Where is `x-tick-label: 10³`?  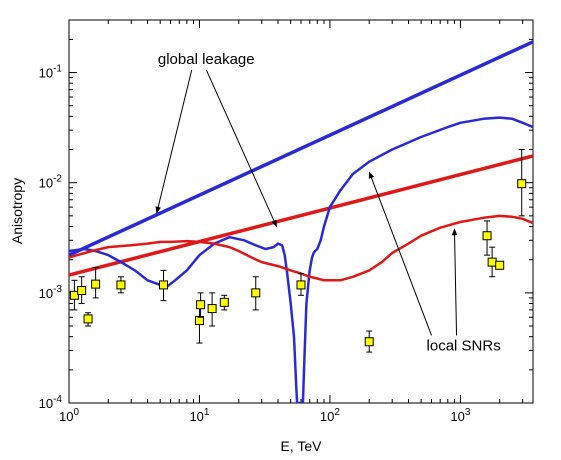 x-tick-label: 10³ is located at coordinates (460, 415).